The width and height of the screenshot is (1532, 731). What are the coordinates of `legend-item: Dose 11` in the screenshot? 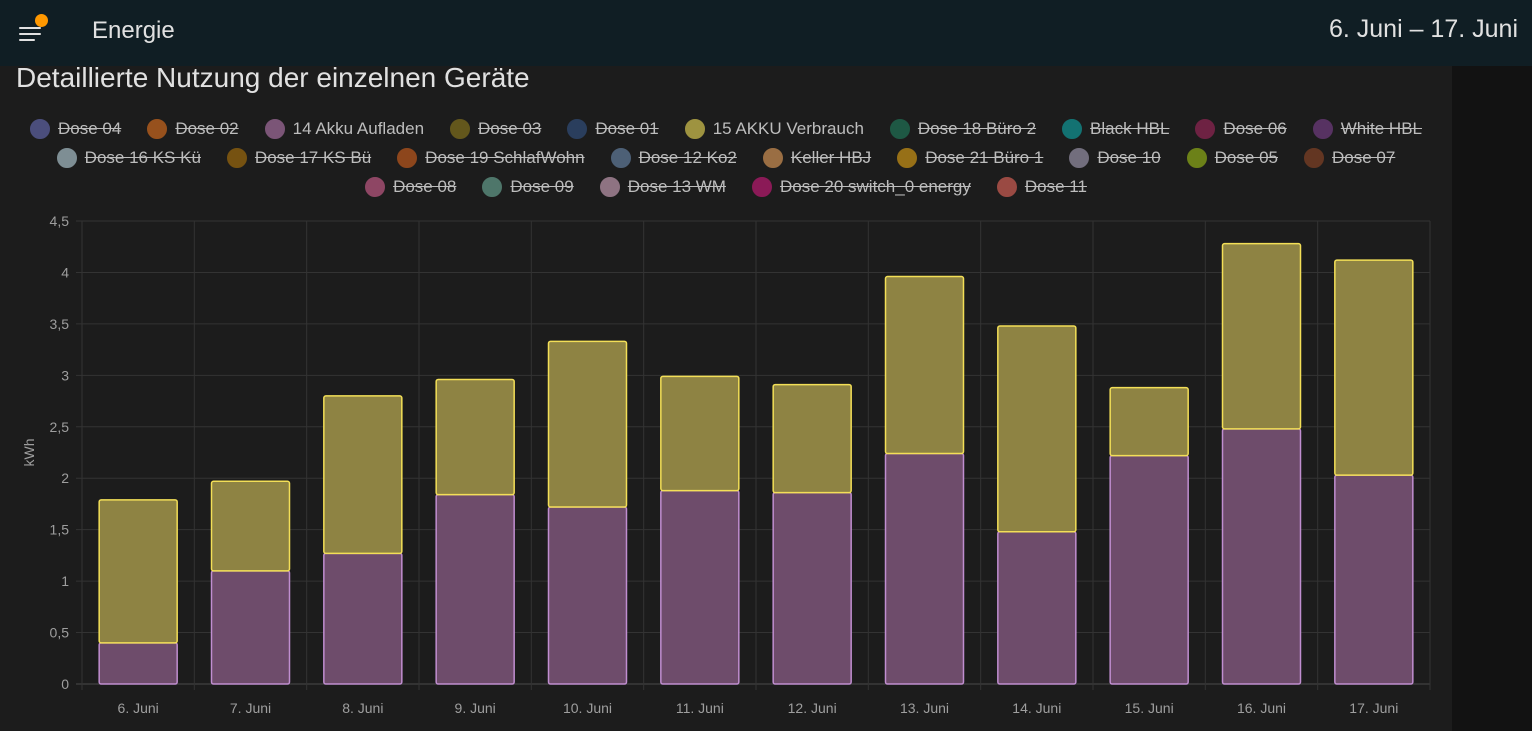 It's located at (1041, 186).